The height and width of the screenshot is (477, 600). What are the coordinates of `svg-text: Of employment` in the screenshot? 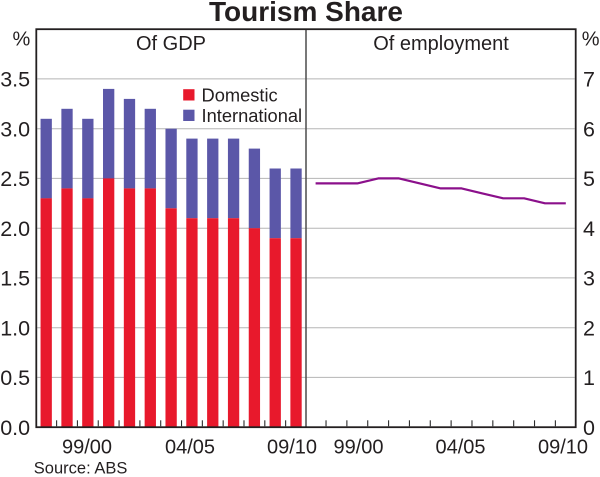 It's located at (441, 44).